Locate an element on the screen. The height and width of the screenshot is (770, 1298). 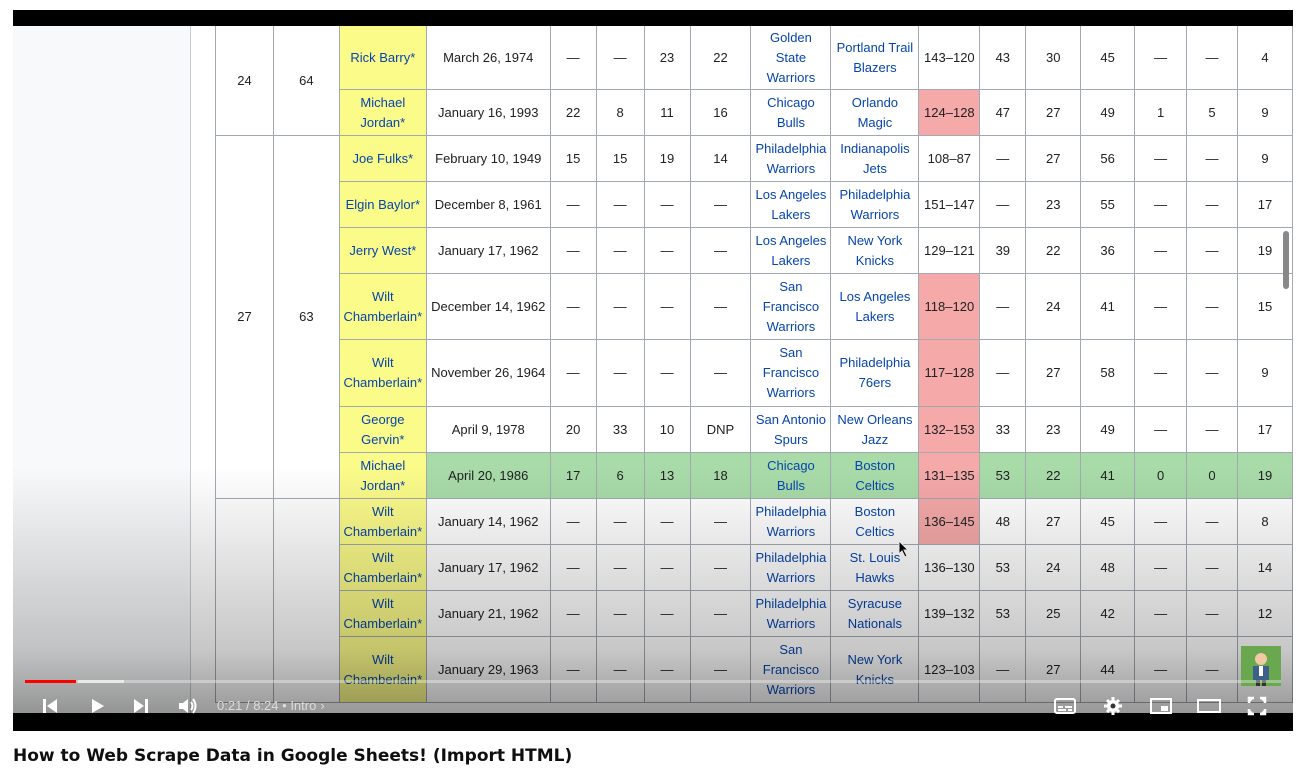
opponent-cell: Syracuse Nationals is located at coordinates (875, 613).